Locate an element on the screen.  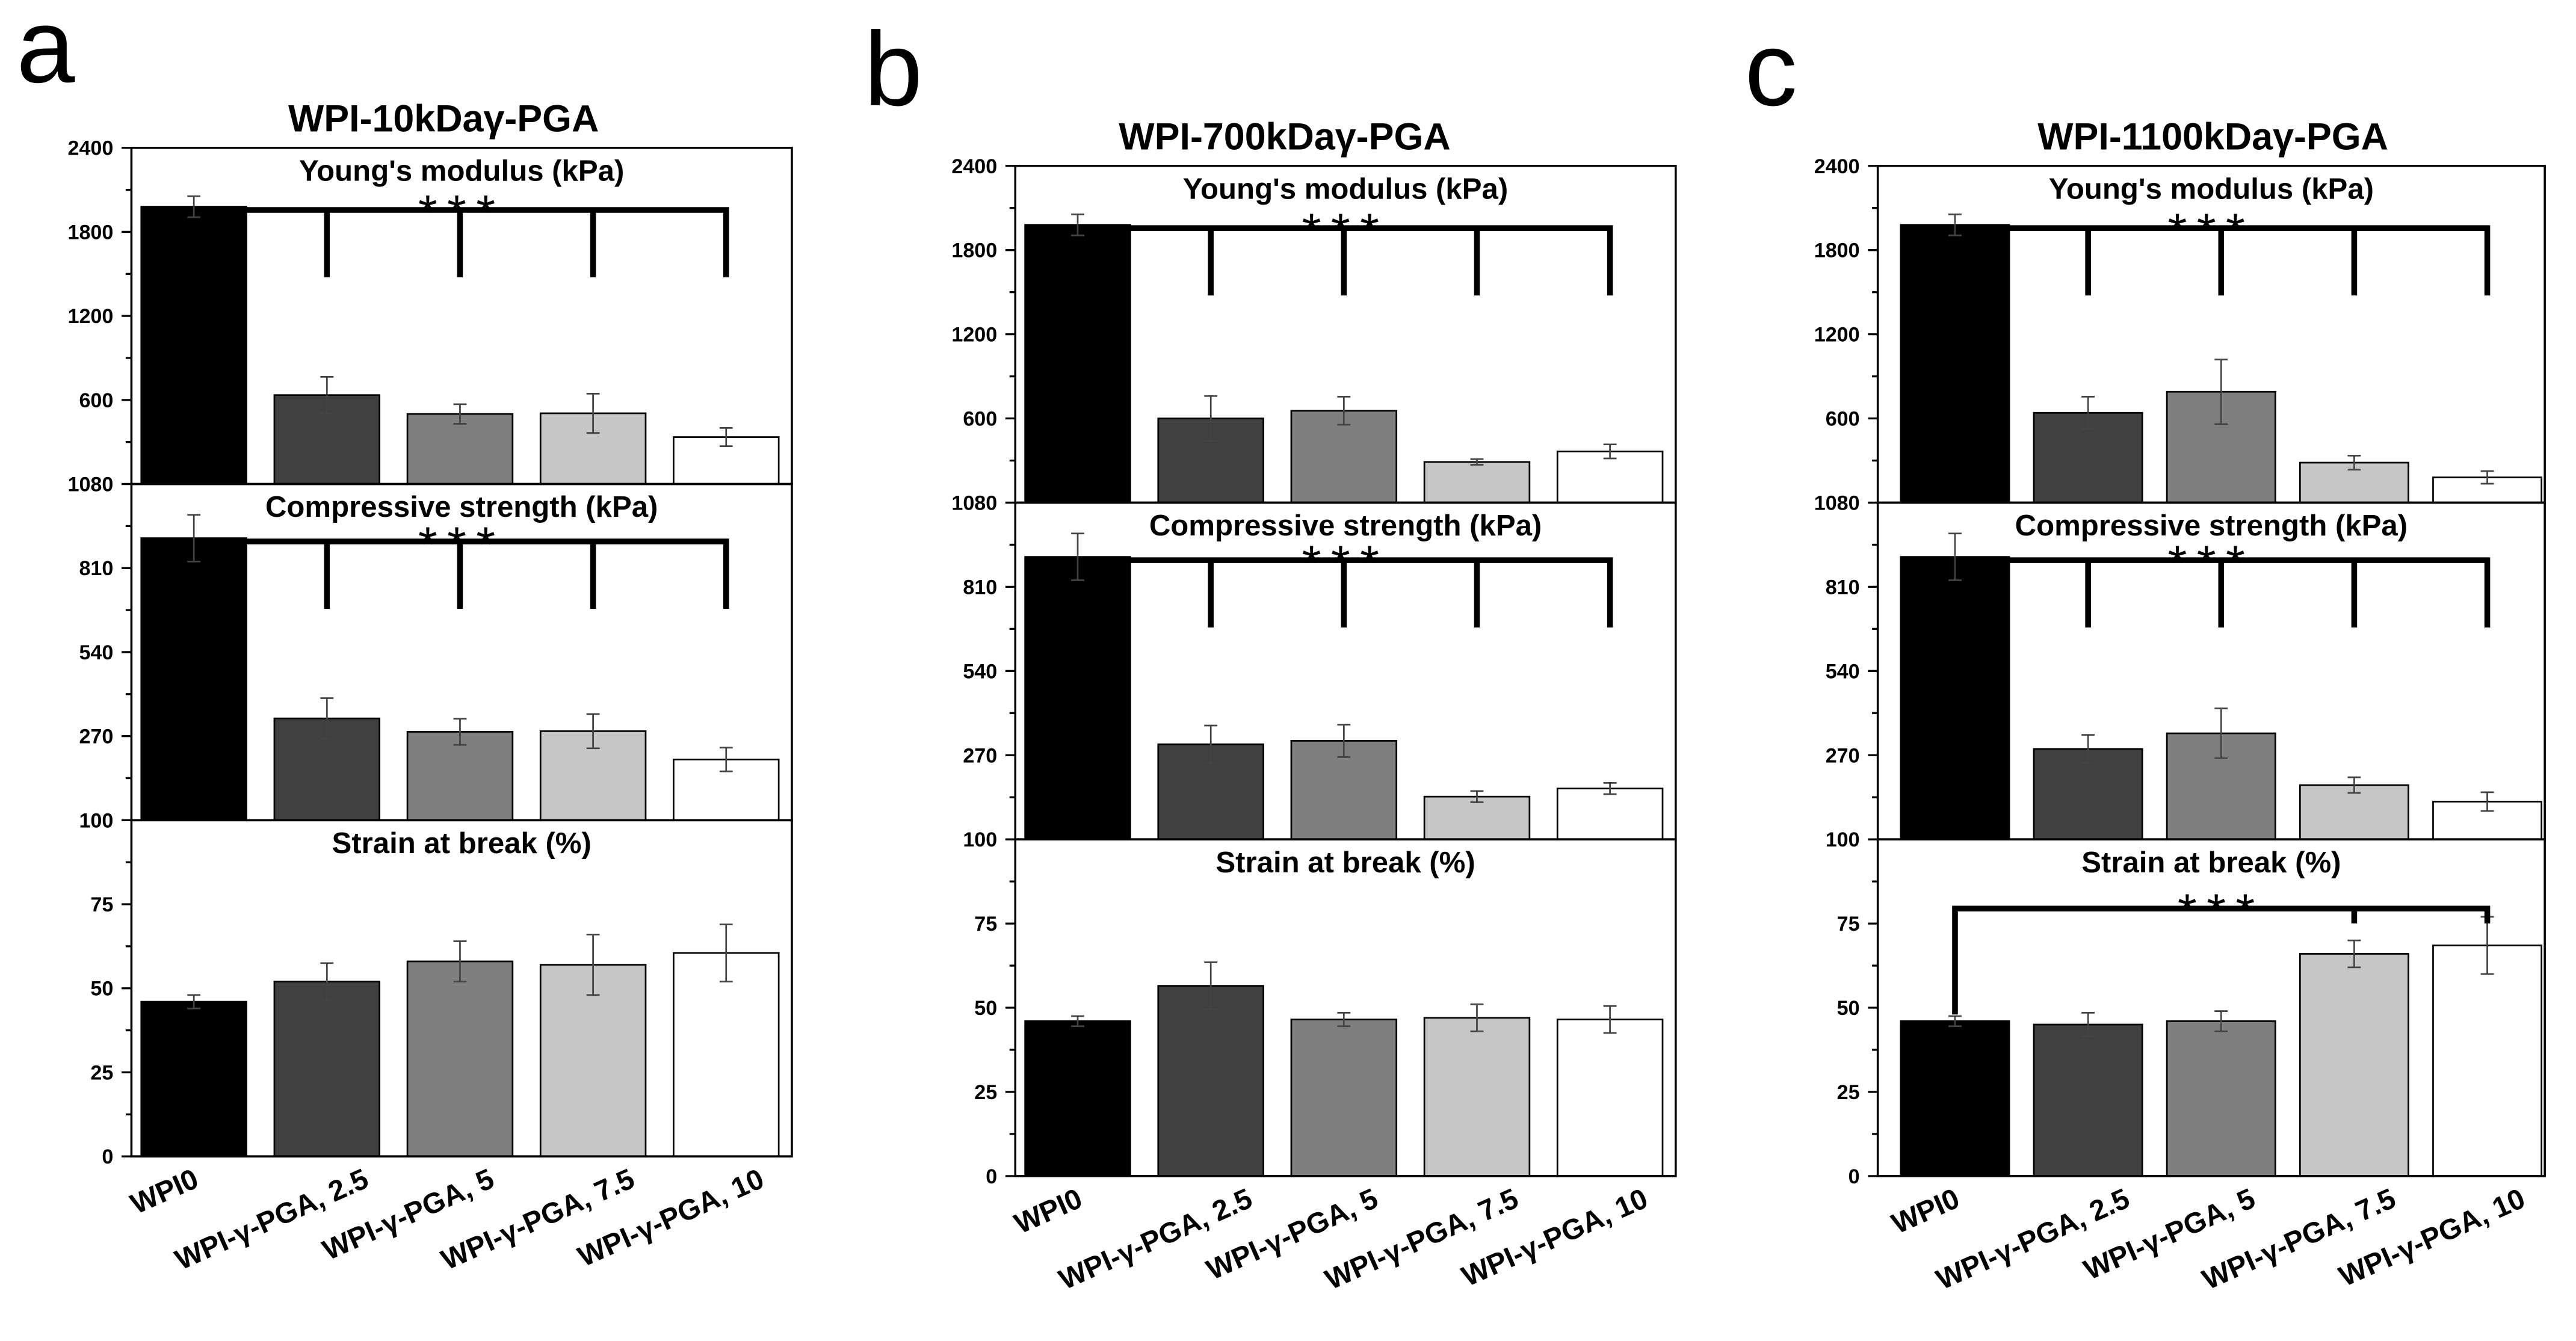
y-tick-label: 1200 is located at coordinates (974, 335).